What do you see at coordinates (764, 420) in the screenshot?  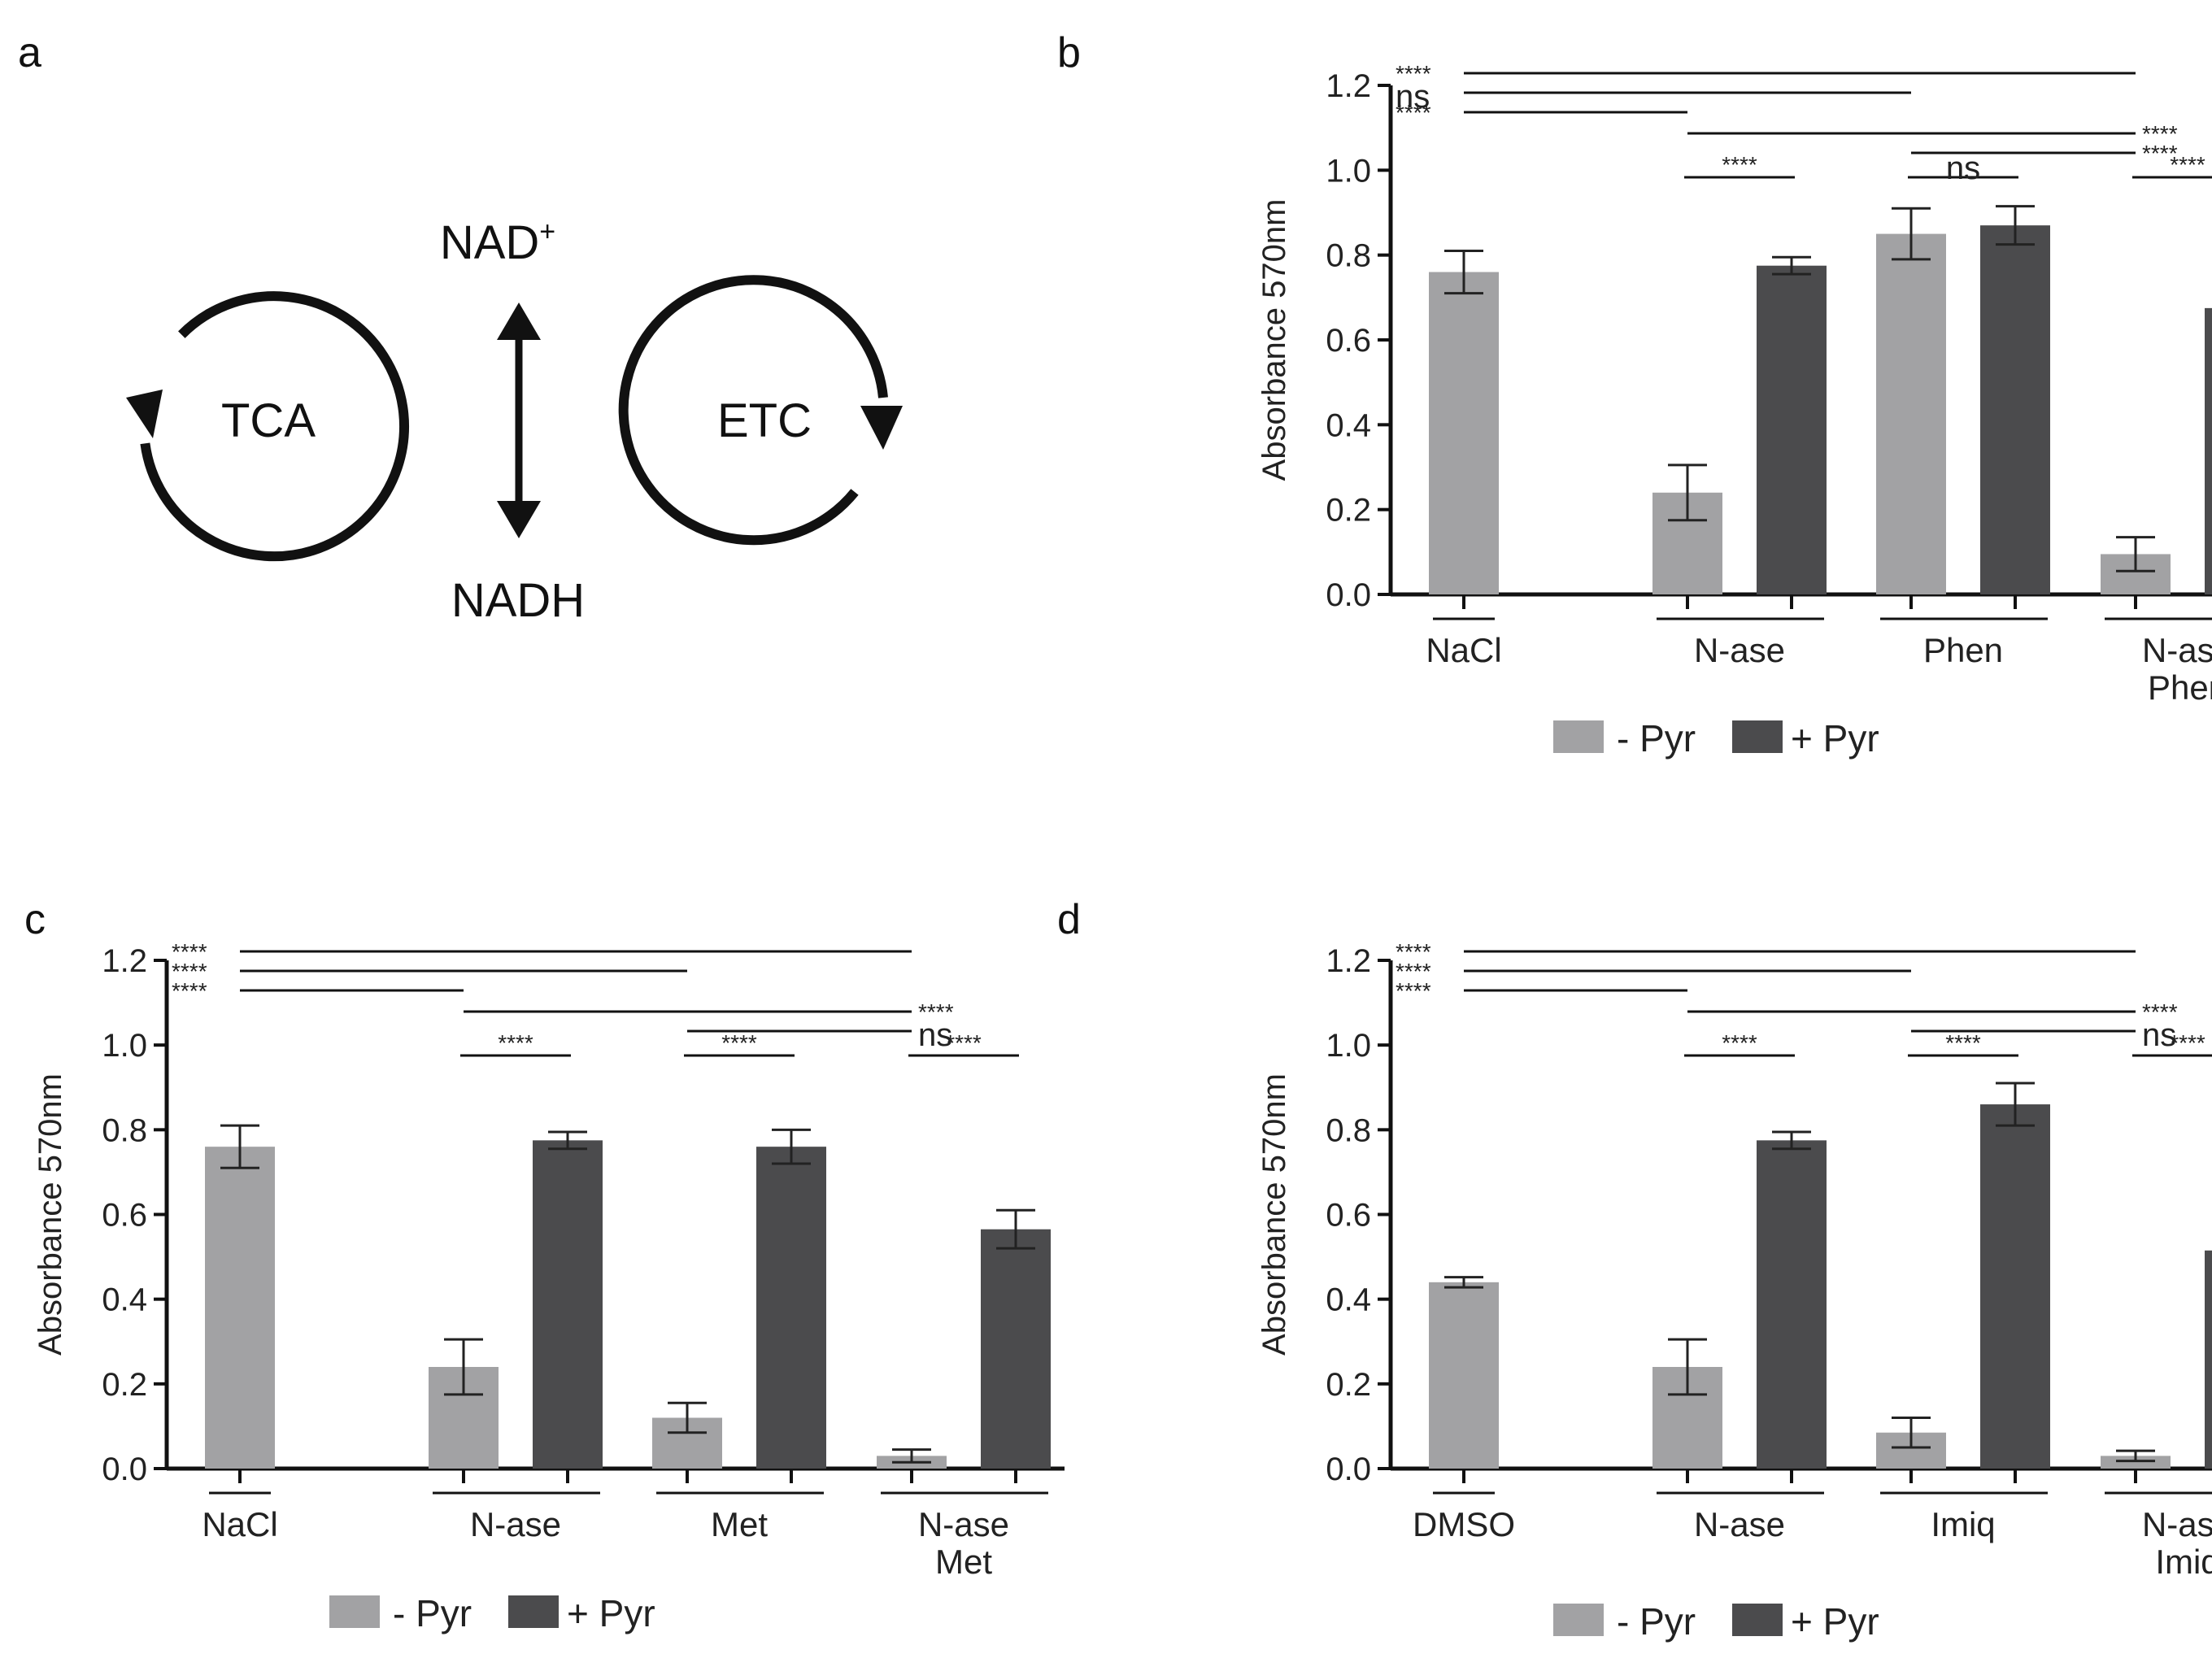 I see `etc-label: ETC` at bounding box center [764, 420].